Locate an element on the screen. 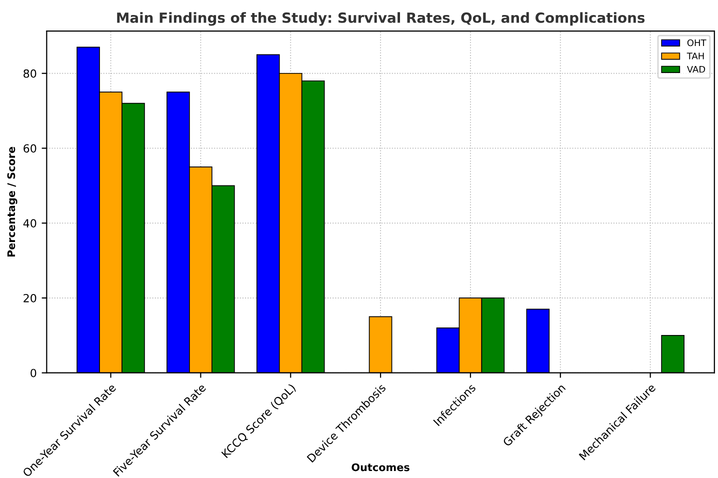 Image resolution: width=718 pixels, height=478 pixels. y-tick-label: 40 is located at coordinates (29, 223).